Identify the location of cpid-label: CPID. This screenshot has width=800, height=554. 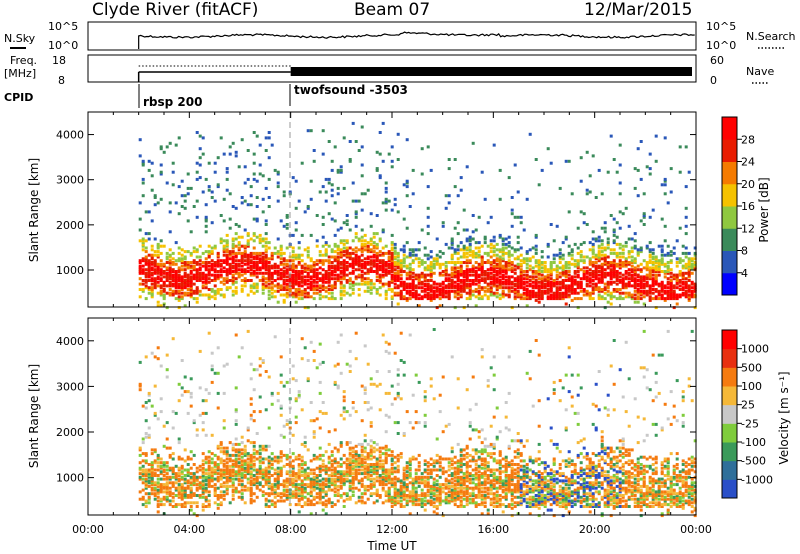
(18, 97).